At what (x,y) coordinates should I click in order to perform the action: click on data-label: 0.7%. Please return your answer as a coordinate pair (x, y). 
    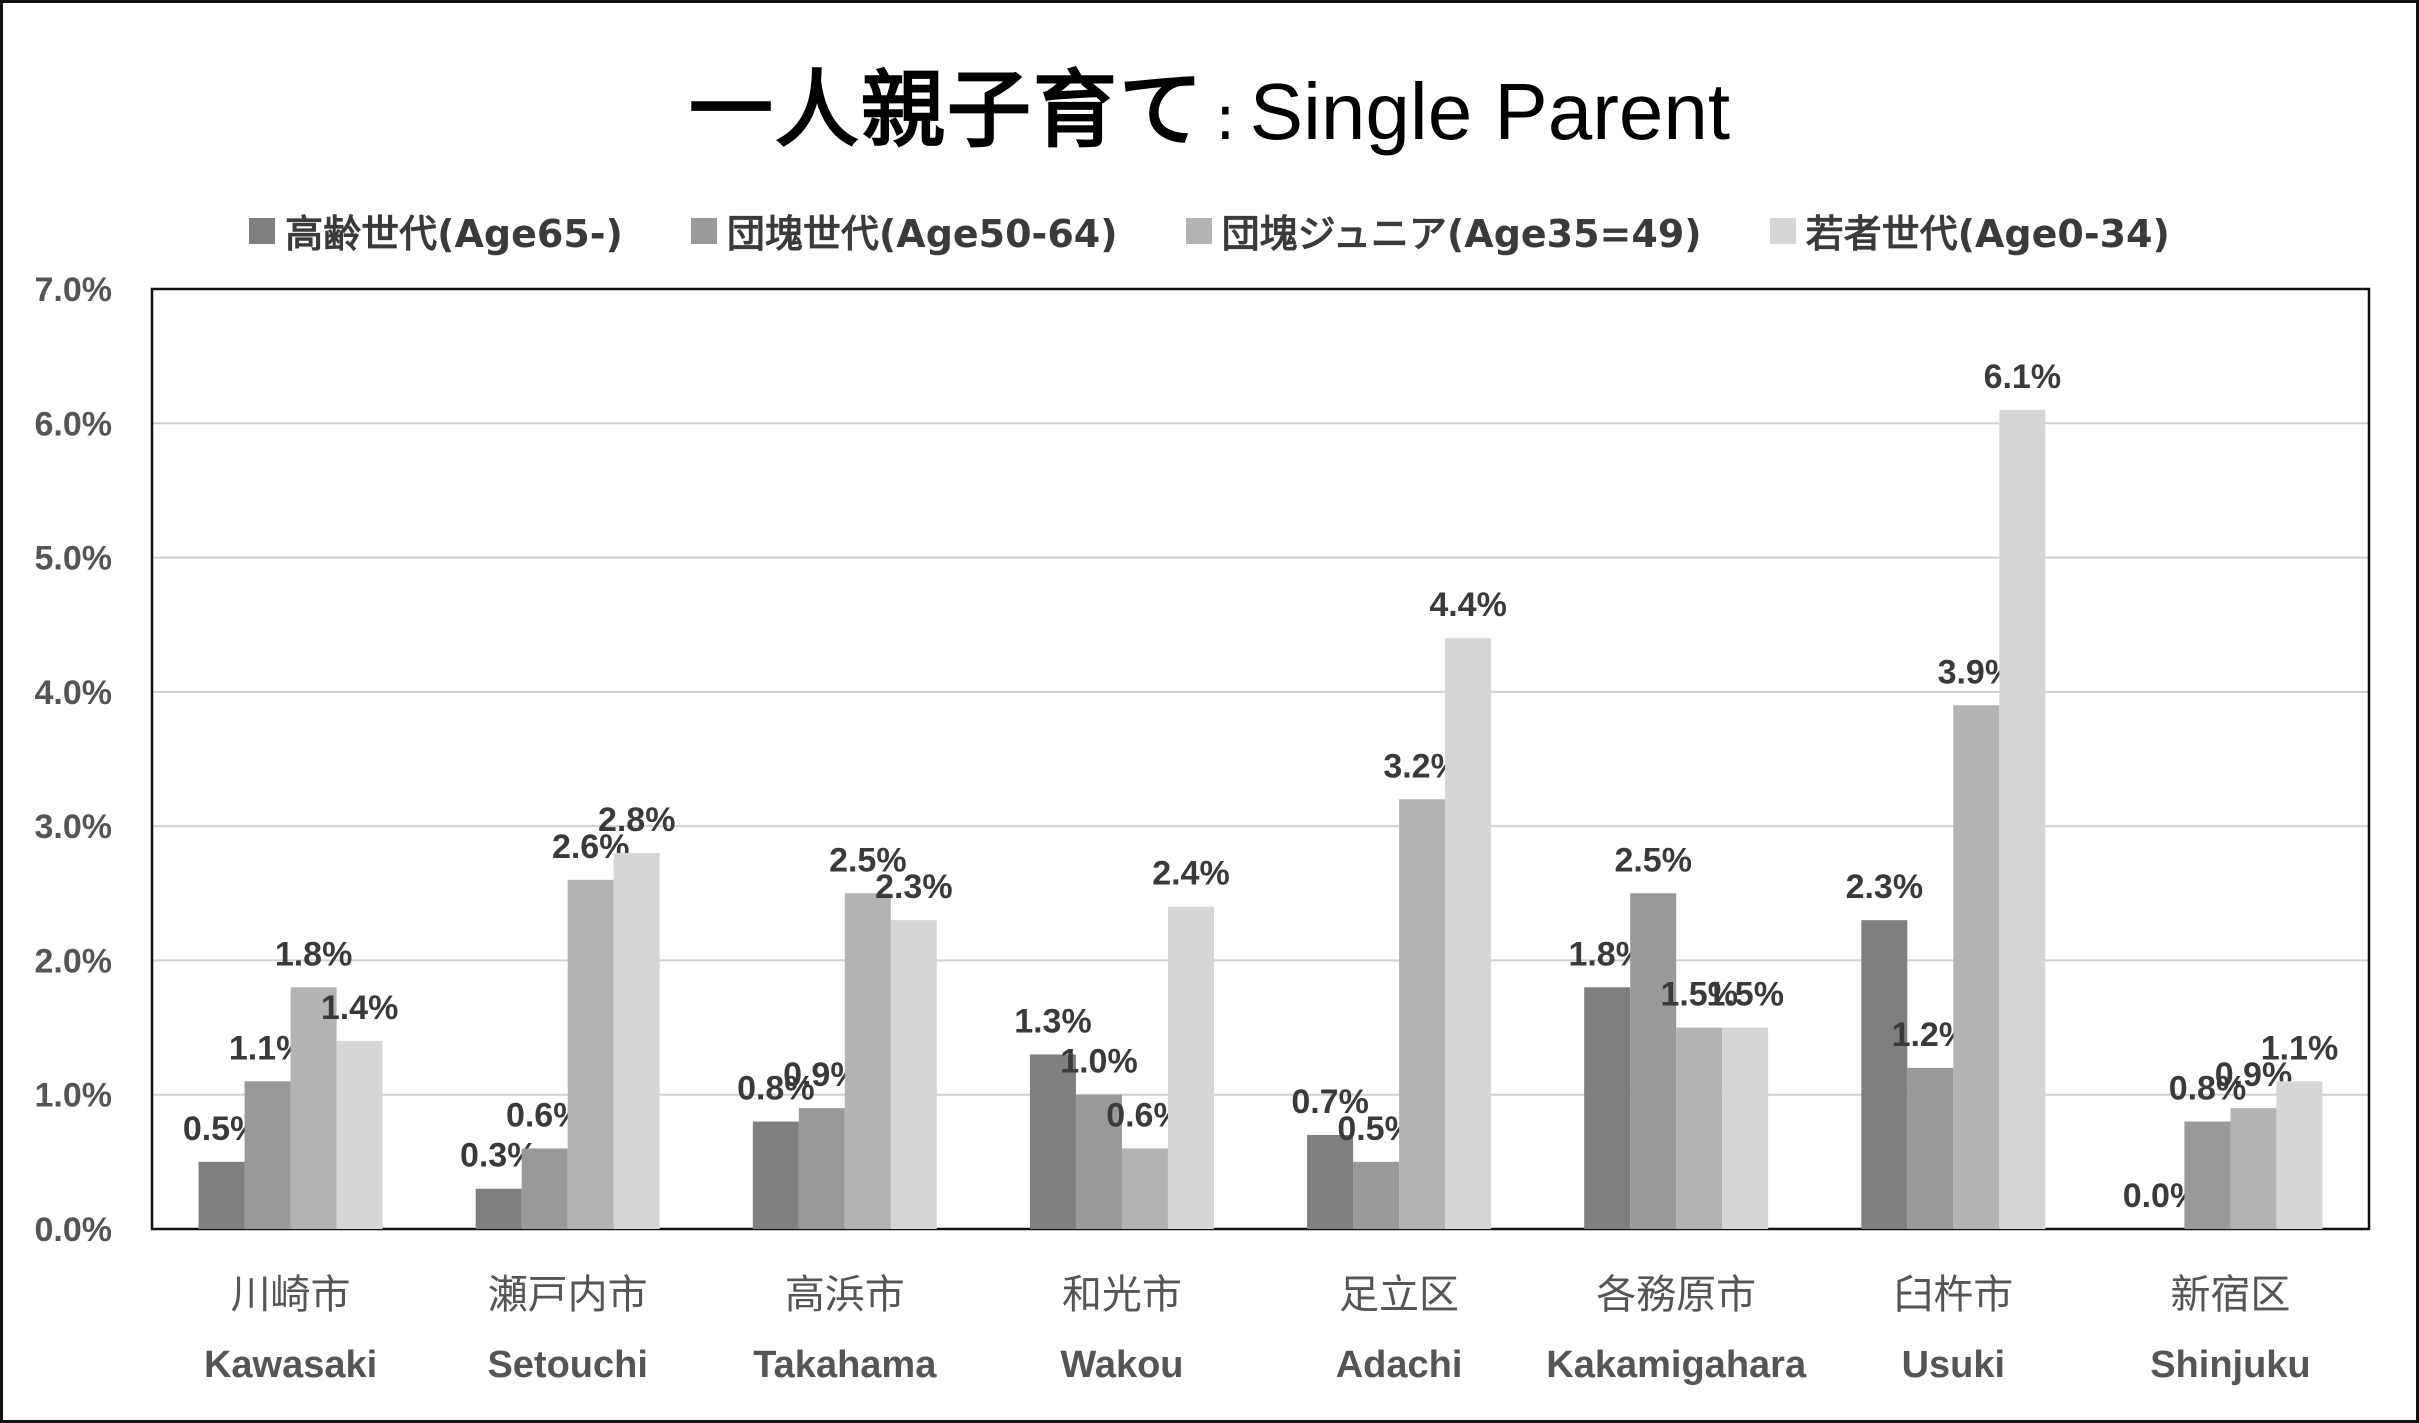
    Looking at the image, I should click on (1330, 1102).